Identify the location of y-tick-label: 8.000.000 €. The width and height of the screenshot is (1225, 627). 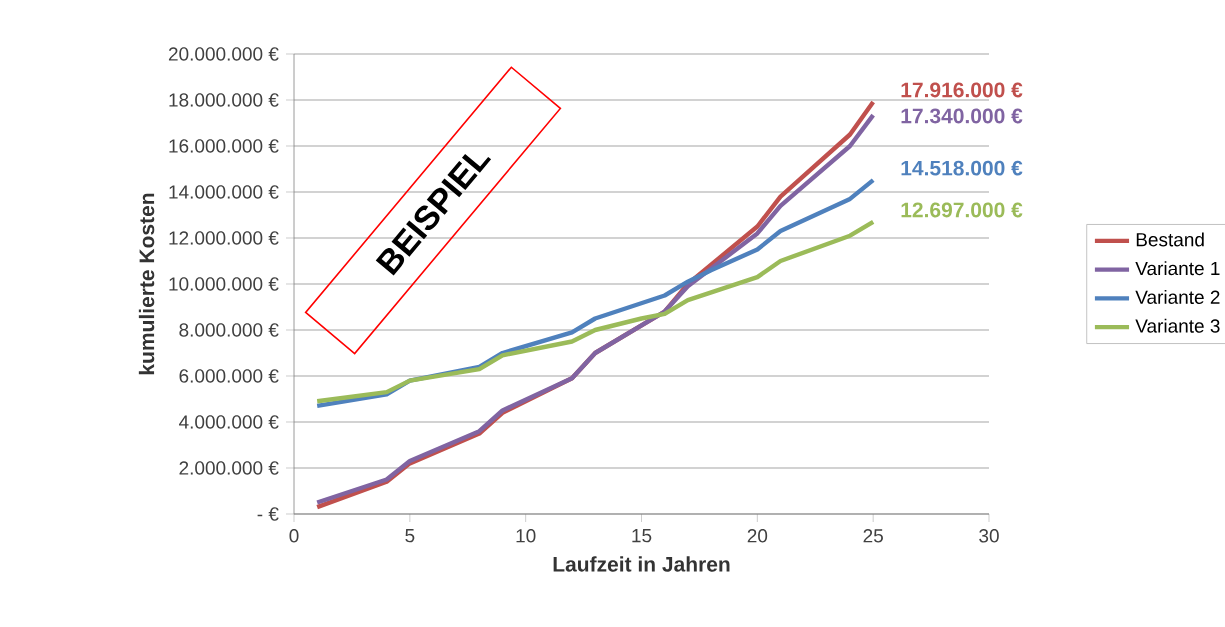
(229, 330).